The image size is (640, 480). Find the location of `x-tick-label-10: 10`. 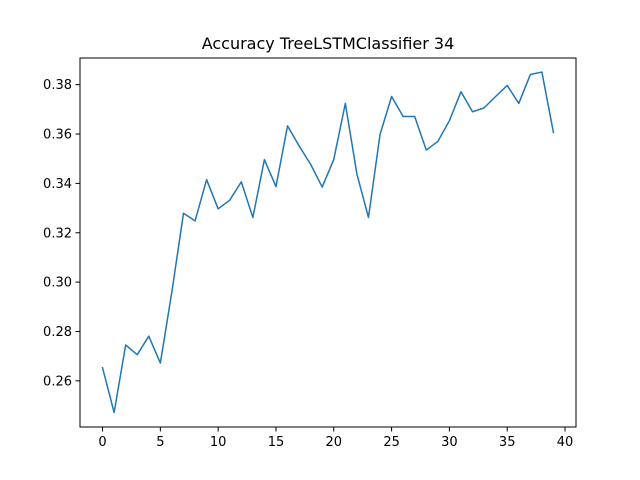

x-tick-label-10: 10 is located at coordinates (218, 442).